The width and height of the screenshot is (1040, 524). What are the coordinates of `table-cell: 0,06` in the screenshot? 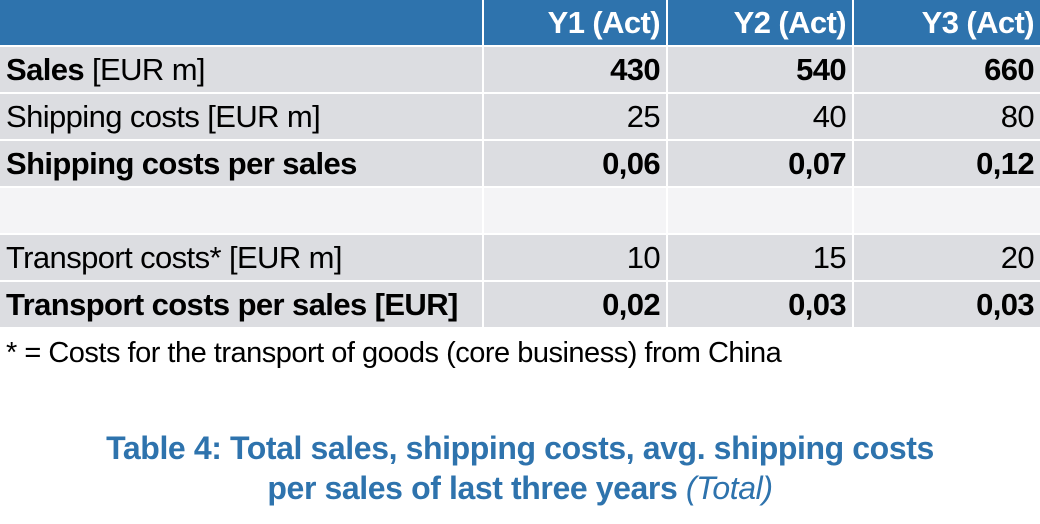 It's located at (576, 164).